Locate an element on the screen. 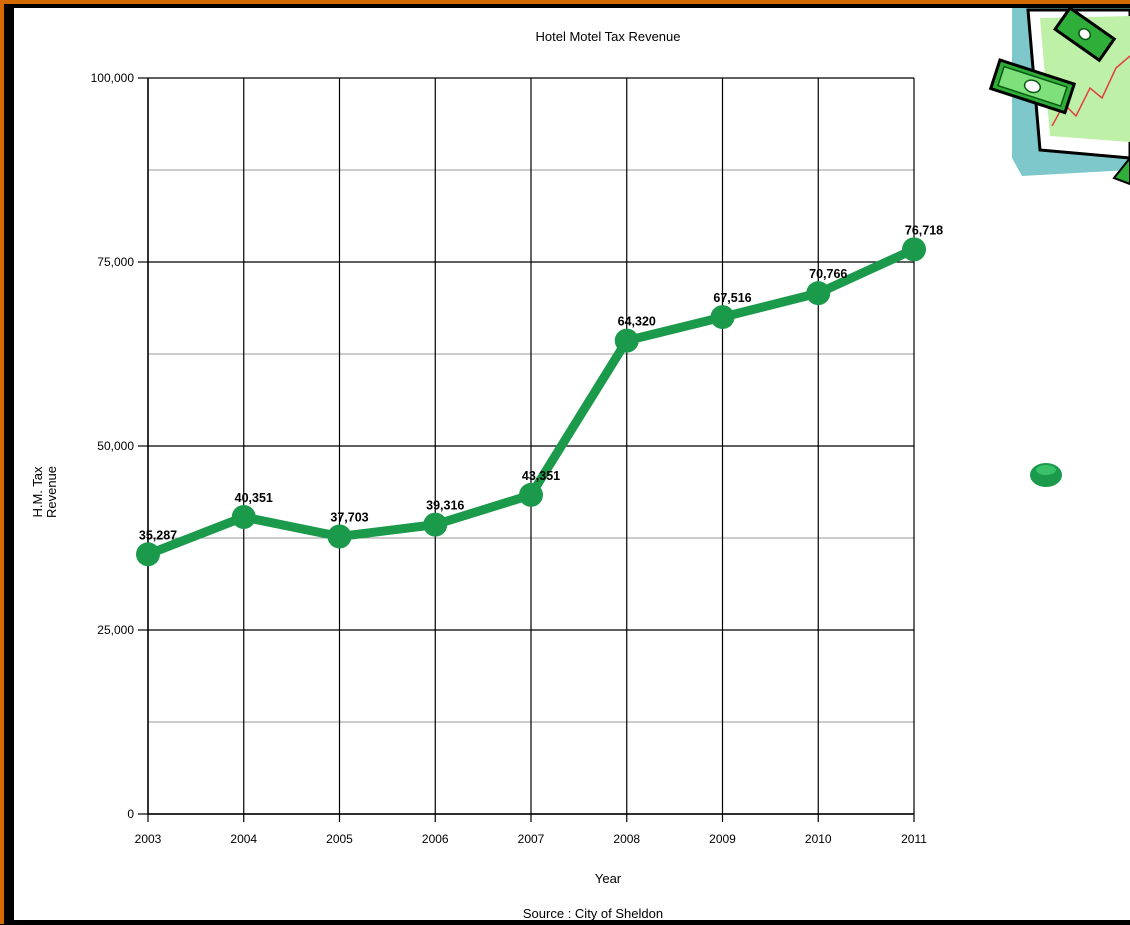 This screenshot has width=1130, height=925. y-tick-label: 75,000 is located at coordinates (115, 262).